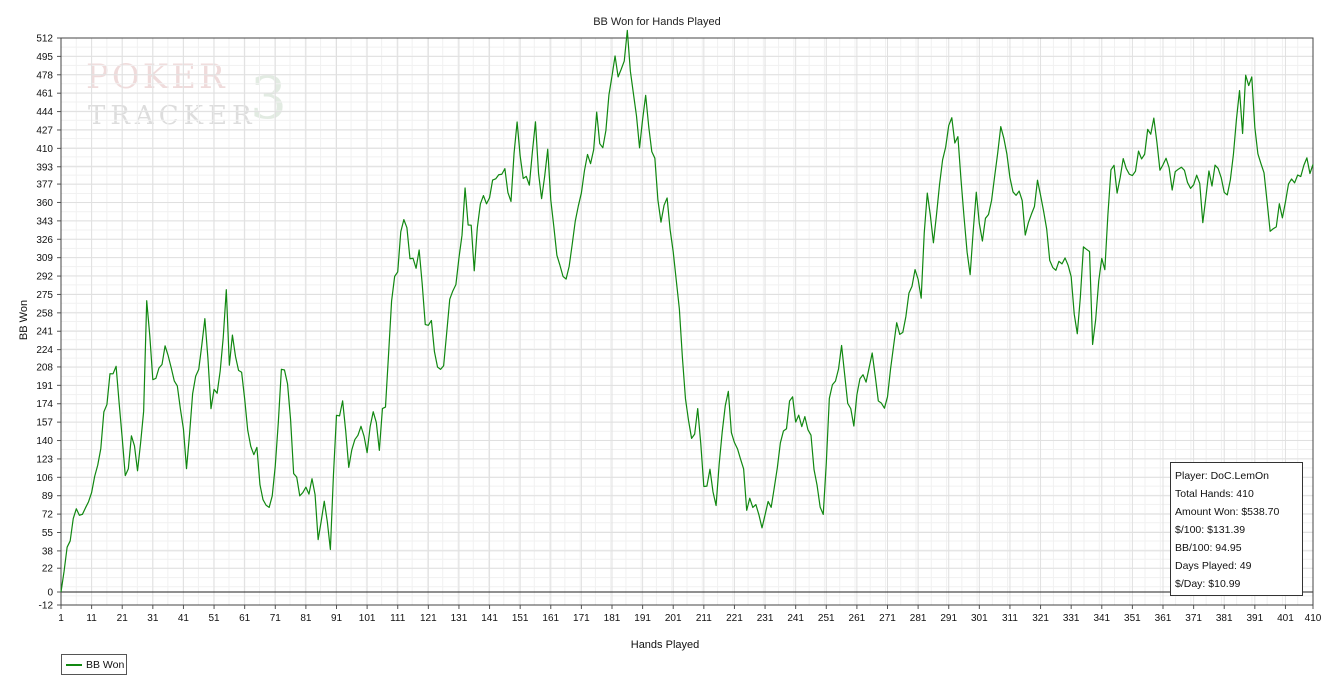 Image resolution: width=1331 pixels, height=693 pixels. Describe the element at coordinates (673, 618) in the screenshot. I see `x-tick-label: 201` at that location.